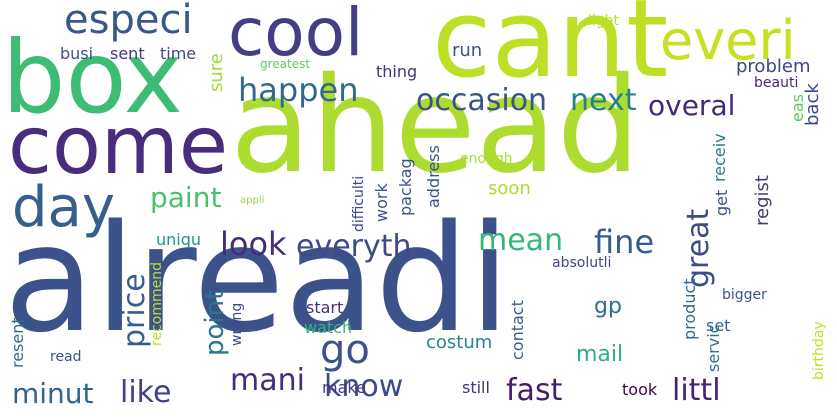 This screenshot has height=418, width=837. What do you see at coordinates (600, 354) in the screenshot?
I see `word-mail: mail` at bounding box center [600, 354].